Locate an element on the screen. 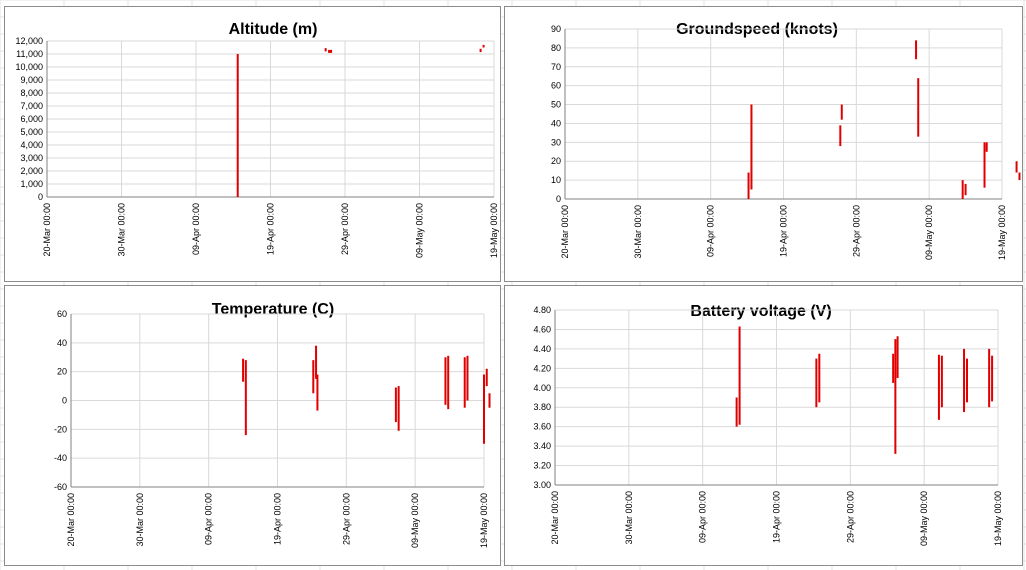  y-tick-label: 50 is located at coordinates (556, 105).